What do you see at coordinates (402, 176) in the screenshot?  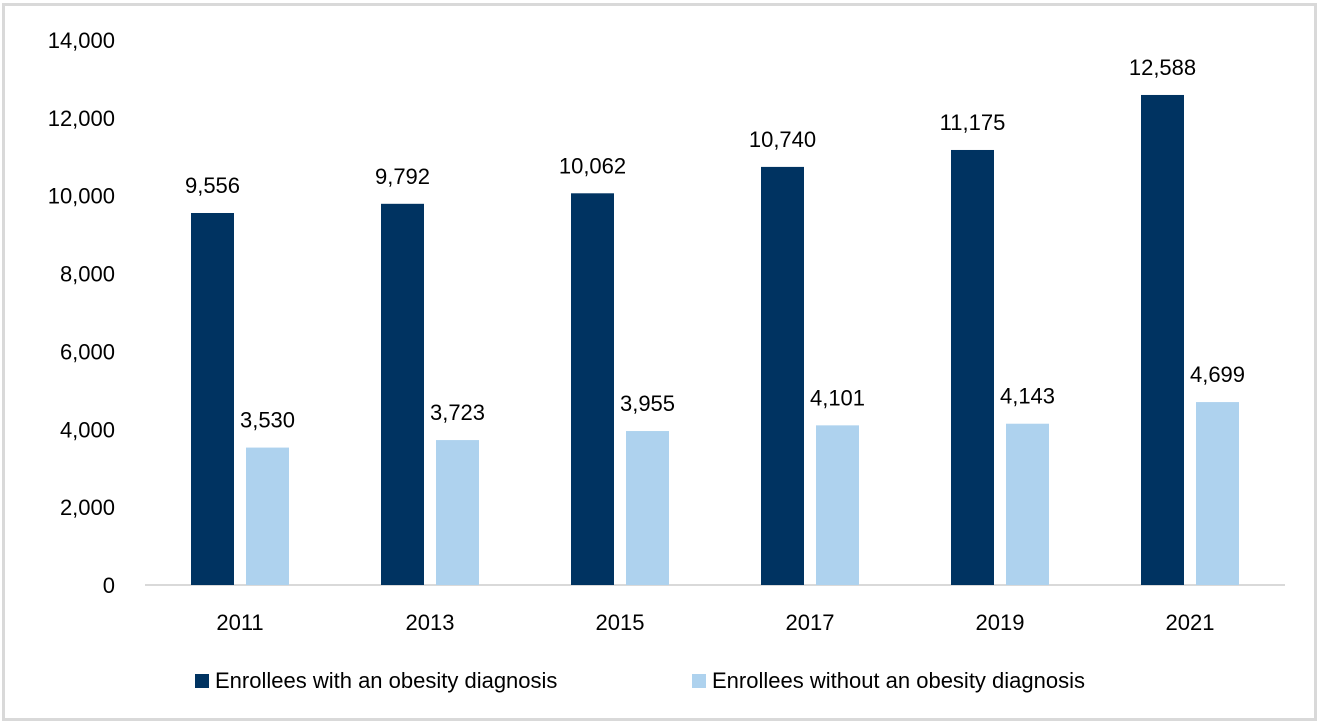 I see `data-label: 9,792` at bounding box center [402, 176].